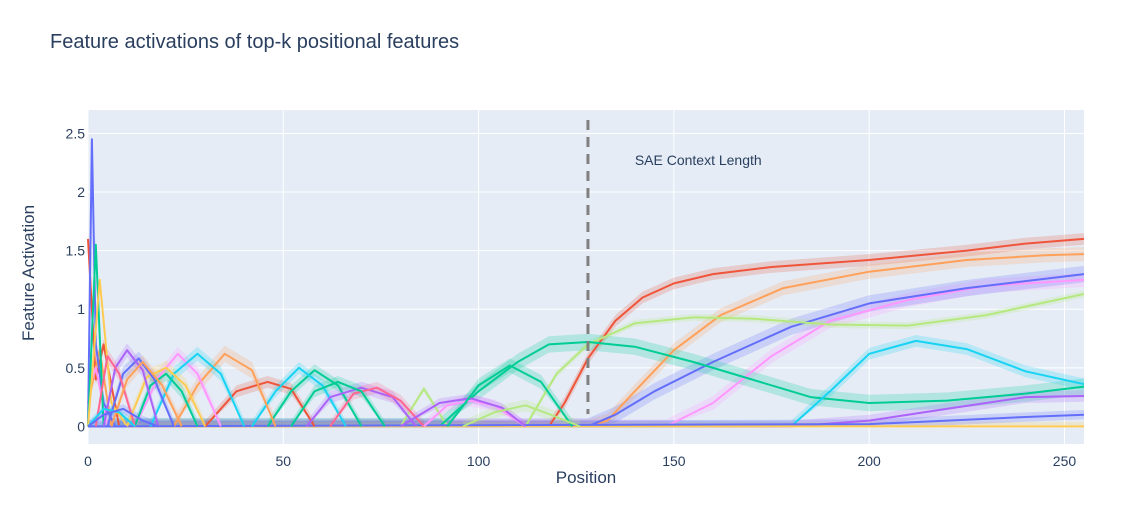  Describe the element at coordinates (81, 426) in the screenshot. I see `y-tick-label: 0` at that location.